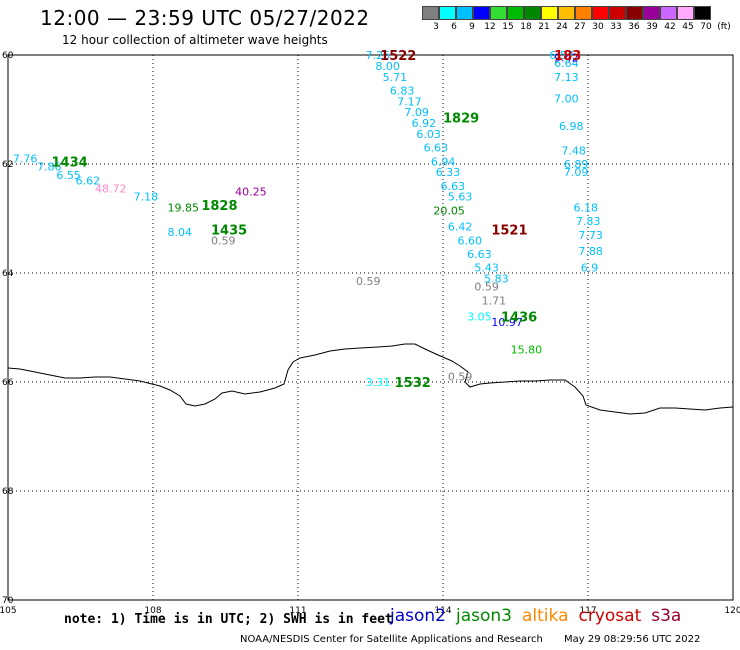 This screenshot has height=650, width=740. Describe the element at coordinates (526, 27) in the screenshot. I see `legend-label: 18` at that location.